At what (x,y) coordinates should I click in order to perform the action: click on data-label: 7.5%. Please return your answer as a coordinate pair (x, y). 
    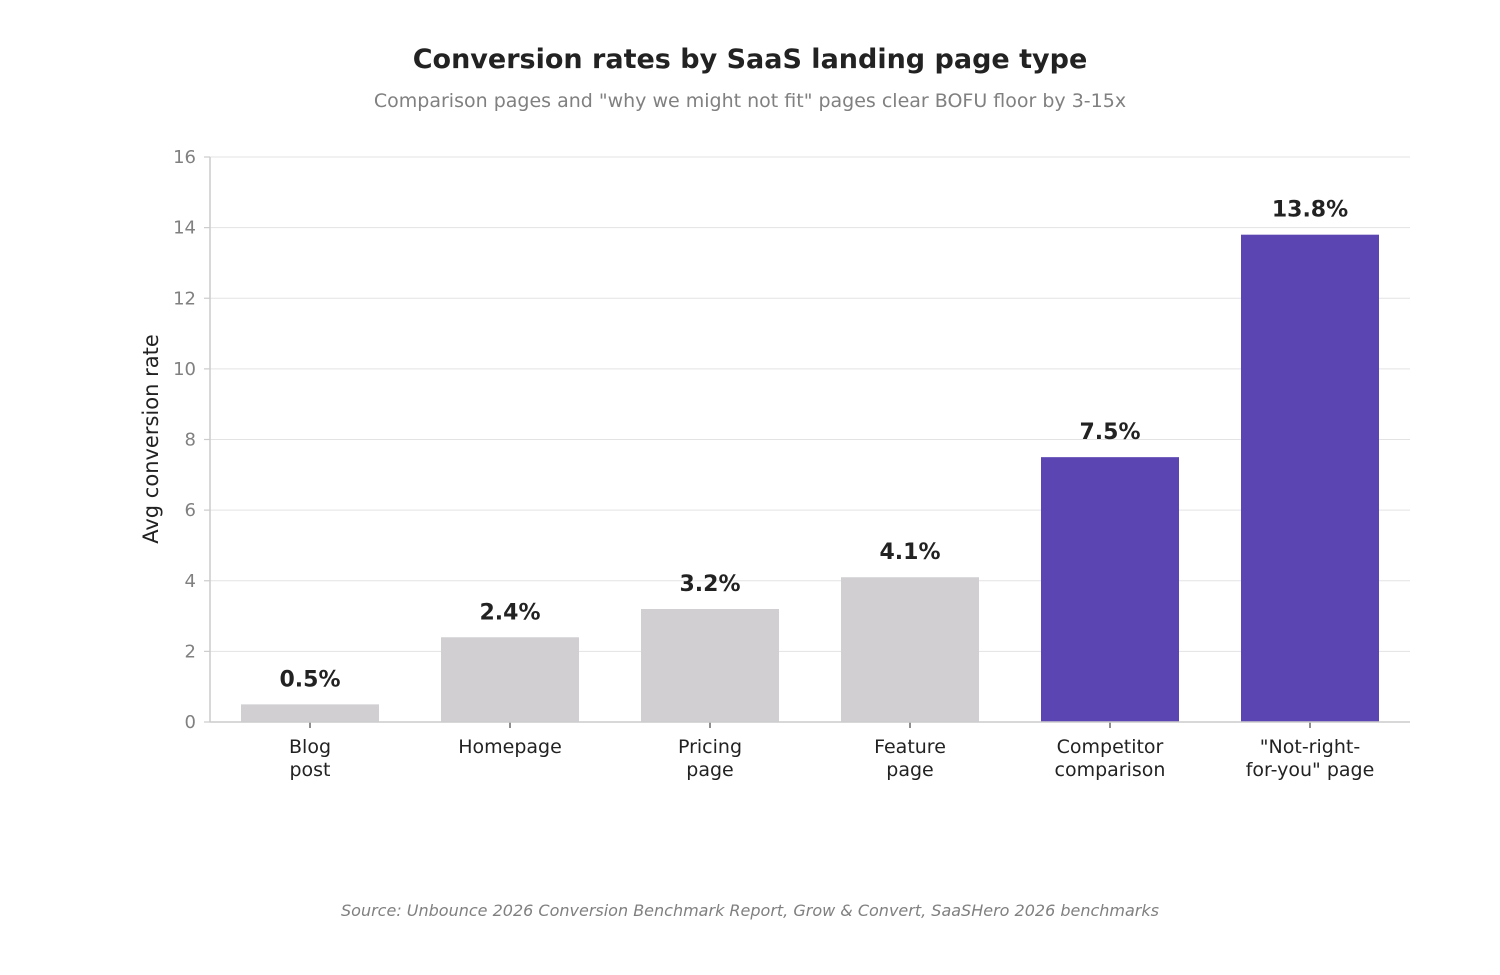
    Looking at the image, I should click on (1109, 432).